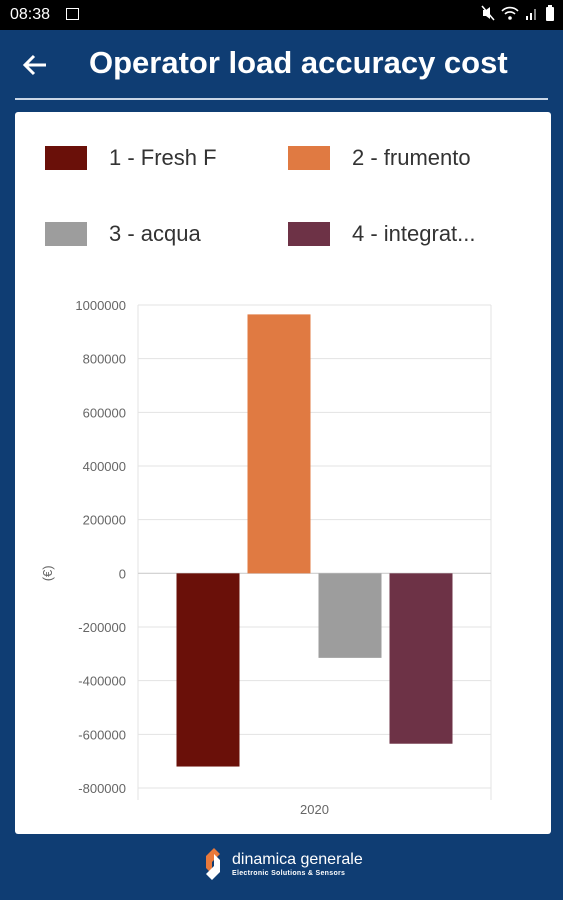 This screenshot has width=563, height=900. I want to click on y-tick-label: 800000, so click(104, 359).